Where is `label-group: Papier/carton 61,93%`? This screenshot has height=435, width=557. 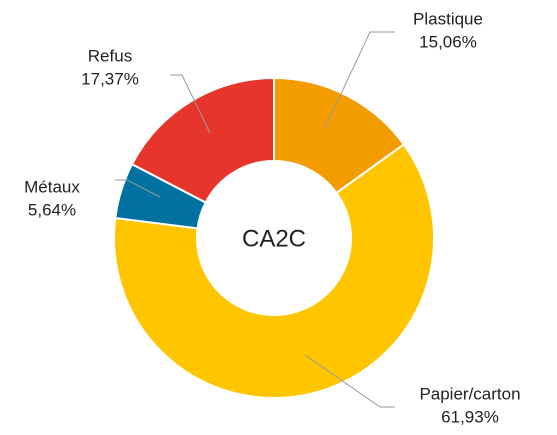 label-group: Papier/carton 61,93% is located at coordinates (469, 405).